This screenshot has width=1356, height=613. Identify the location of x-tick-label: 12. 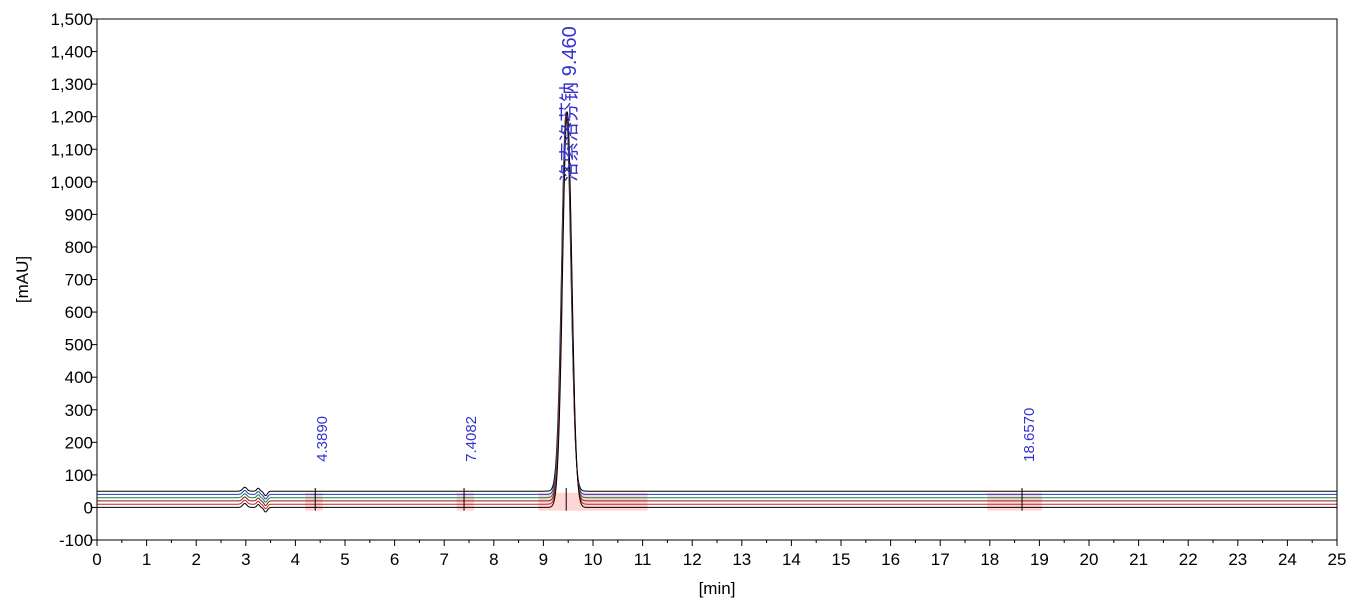
(692, 559).